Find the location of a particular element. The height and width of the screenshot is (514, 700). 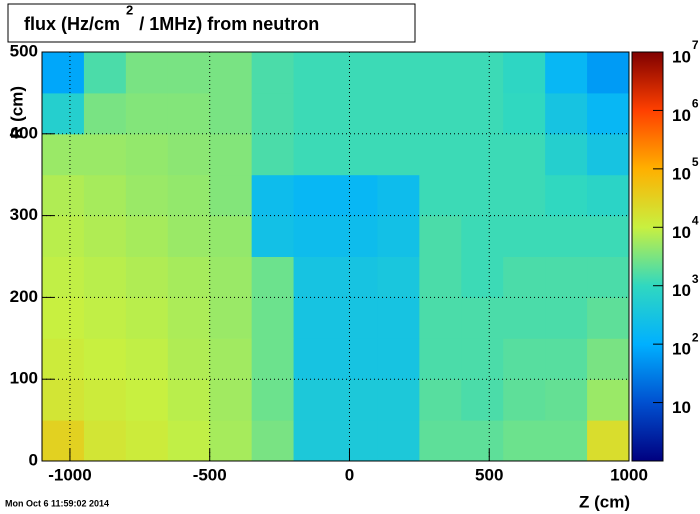

chart-title-rest: / 1MHz) from neutron is located at coordinates (229, 24).